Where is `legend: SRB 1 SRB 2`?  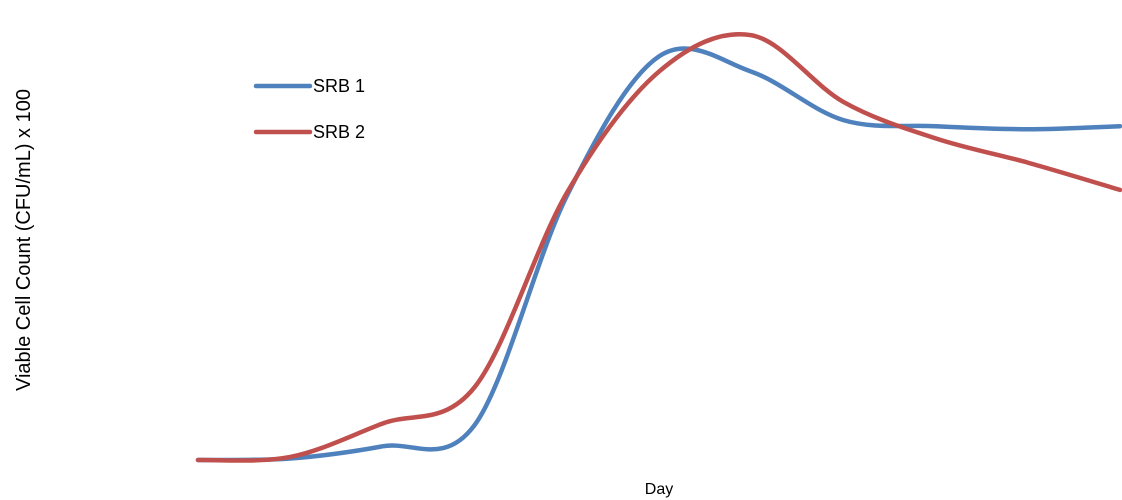 legend: SRB 1 SRB 2 is located at coordinates (309, 109).